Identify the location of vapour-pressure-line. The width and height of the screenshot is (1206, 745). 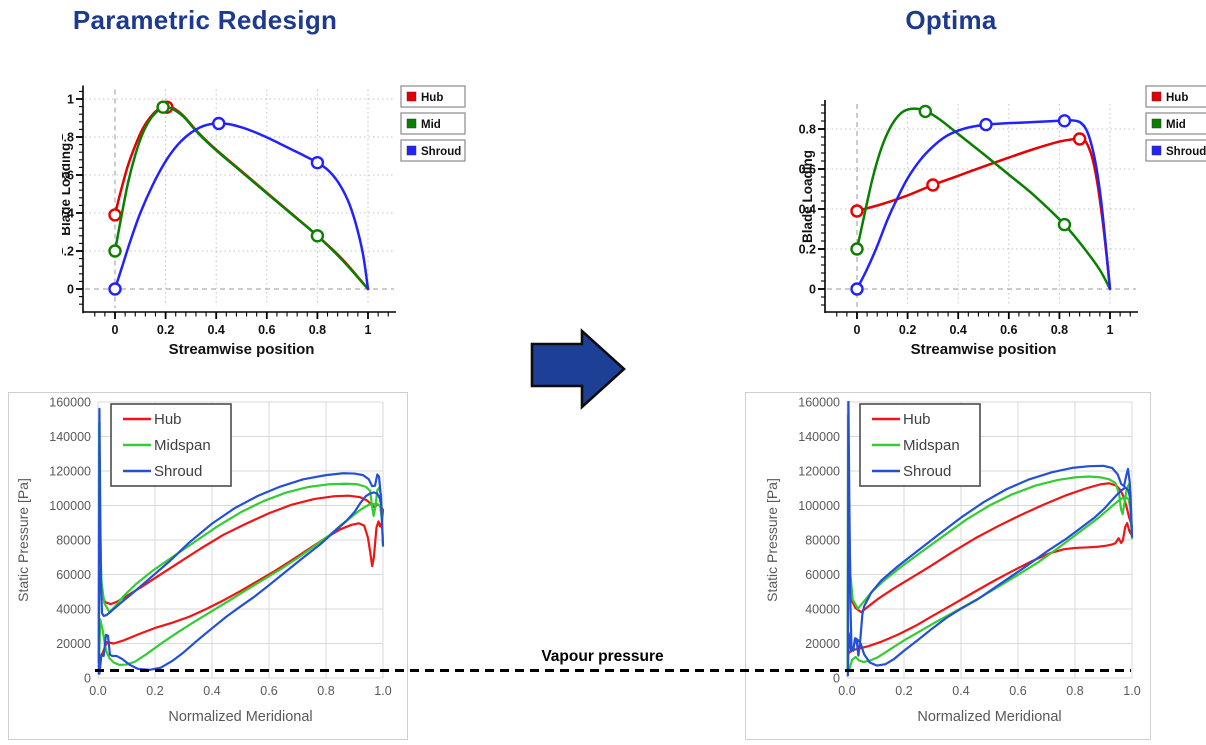
(613, 670).